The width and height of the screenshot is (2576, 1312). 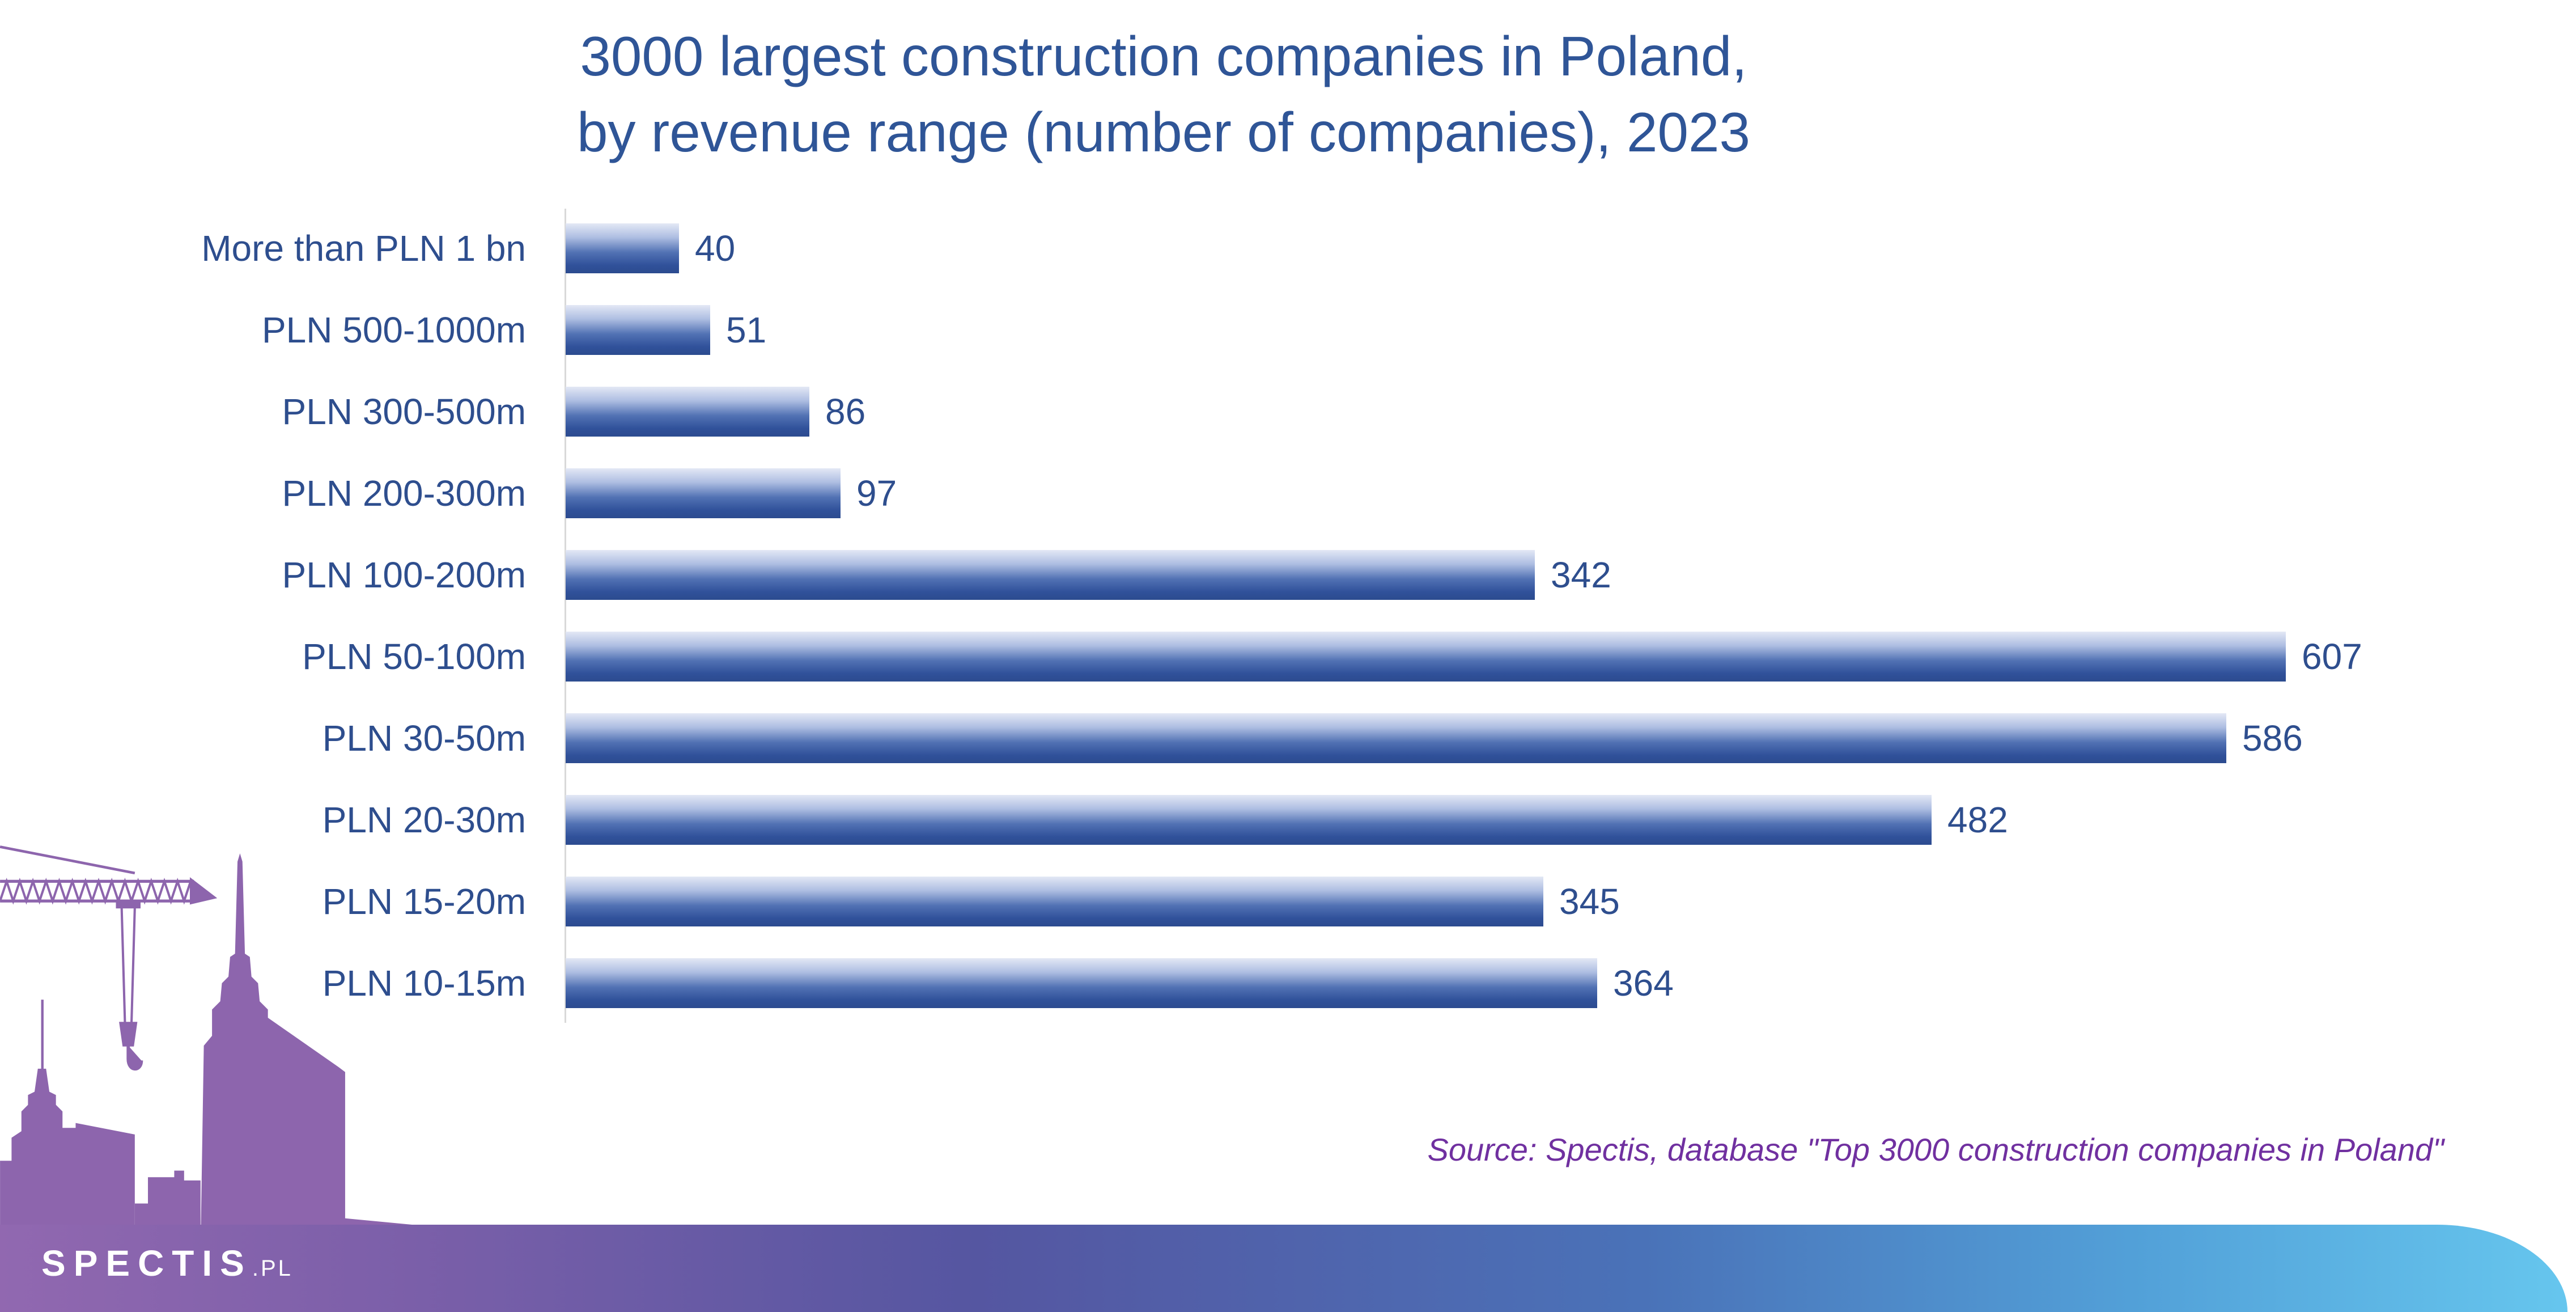 What do you see at coordinates (424, 901) in the screenshot?
I see `category-label: PLN 15-20m` at bounding box center [424, 901].